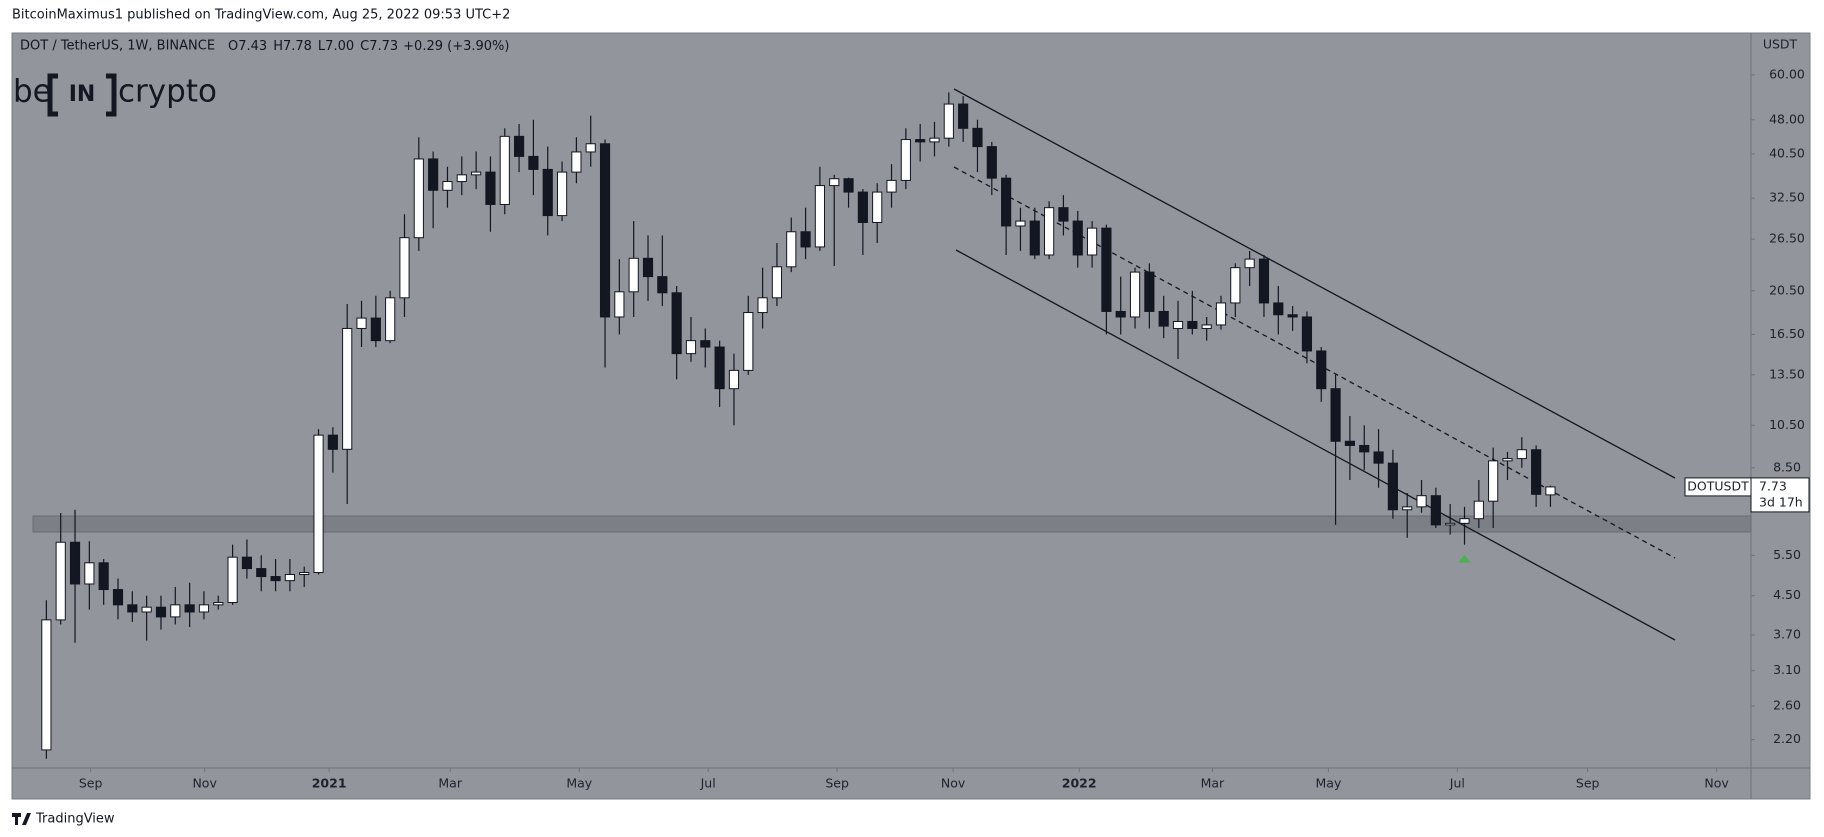 The height and width of the screenshot is (837, 1824). Describe the element at coordinates (364, 46) in the screenshot. I see `ohlc-key: C` at that location.